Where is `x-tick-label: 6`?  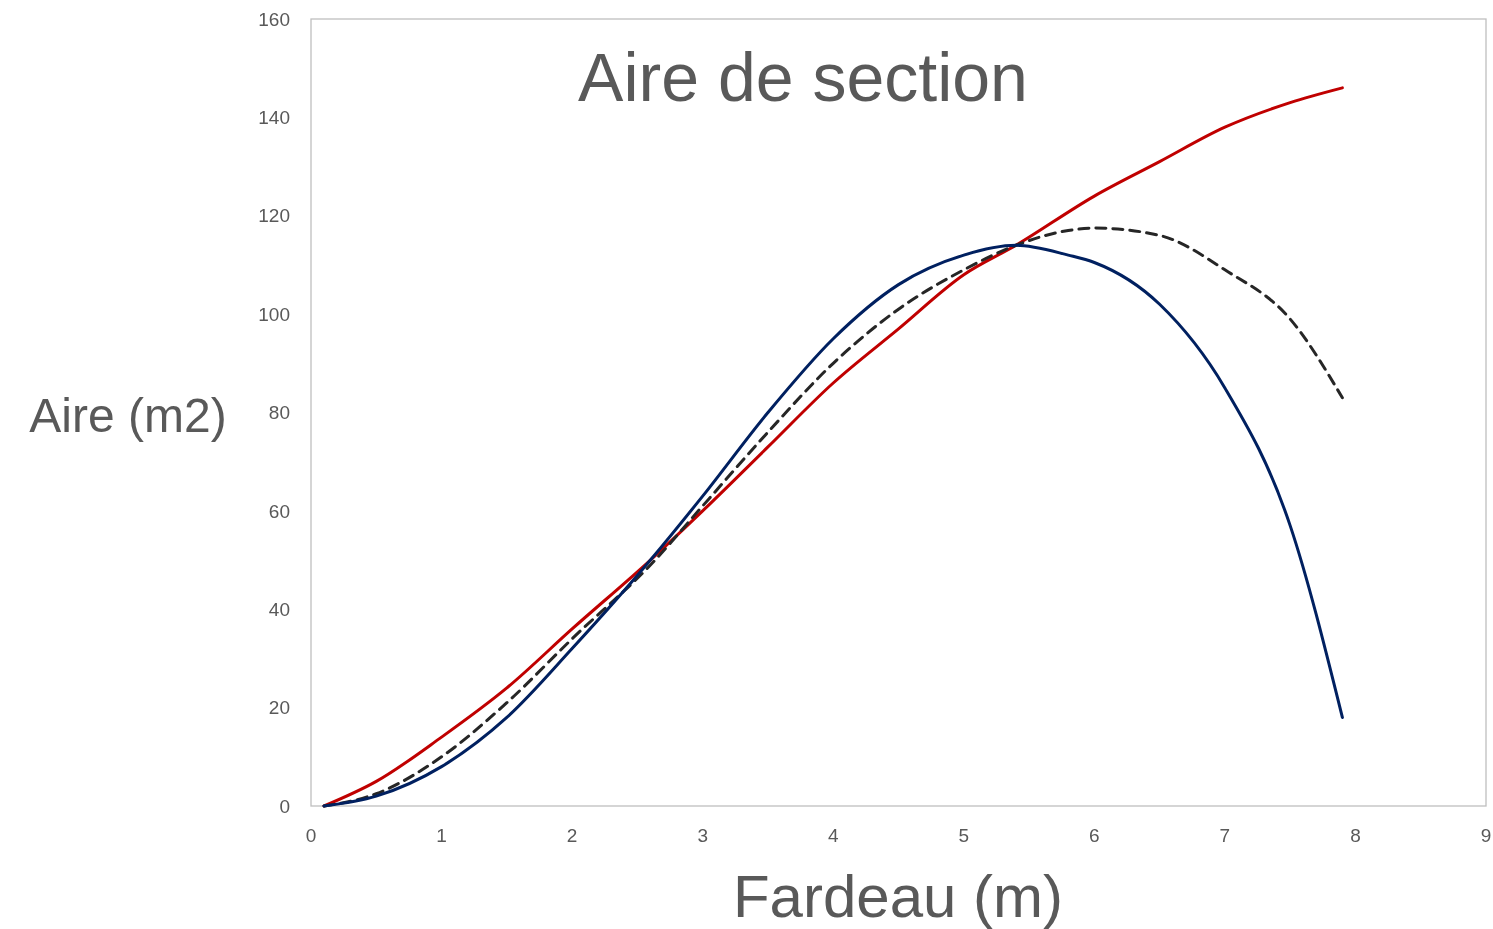
x-tick-label: 6 is located at coordinates (1094, 835).